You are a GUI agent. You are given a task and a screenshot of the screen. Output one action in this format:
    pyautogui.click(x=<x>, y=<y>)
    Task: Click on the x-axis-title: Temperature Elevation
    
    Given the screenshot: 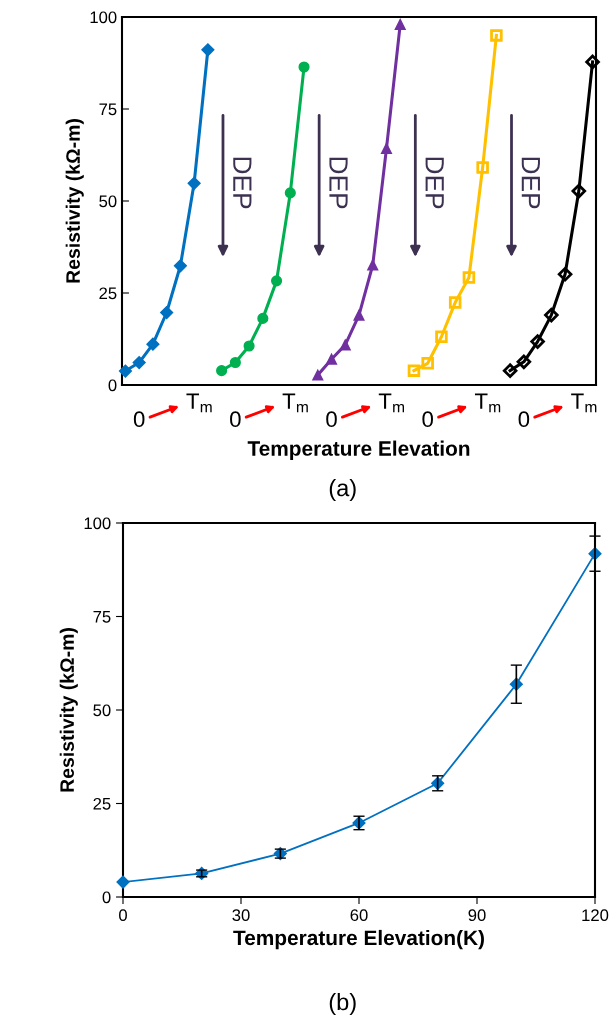 What is the action you would take?
    pyautogui.click(x=358, y=450)
    